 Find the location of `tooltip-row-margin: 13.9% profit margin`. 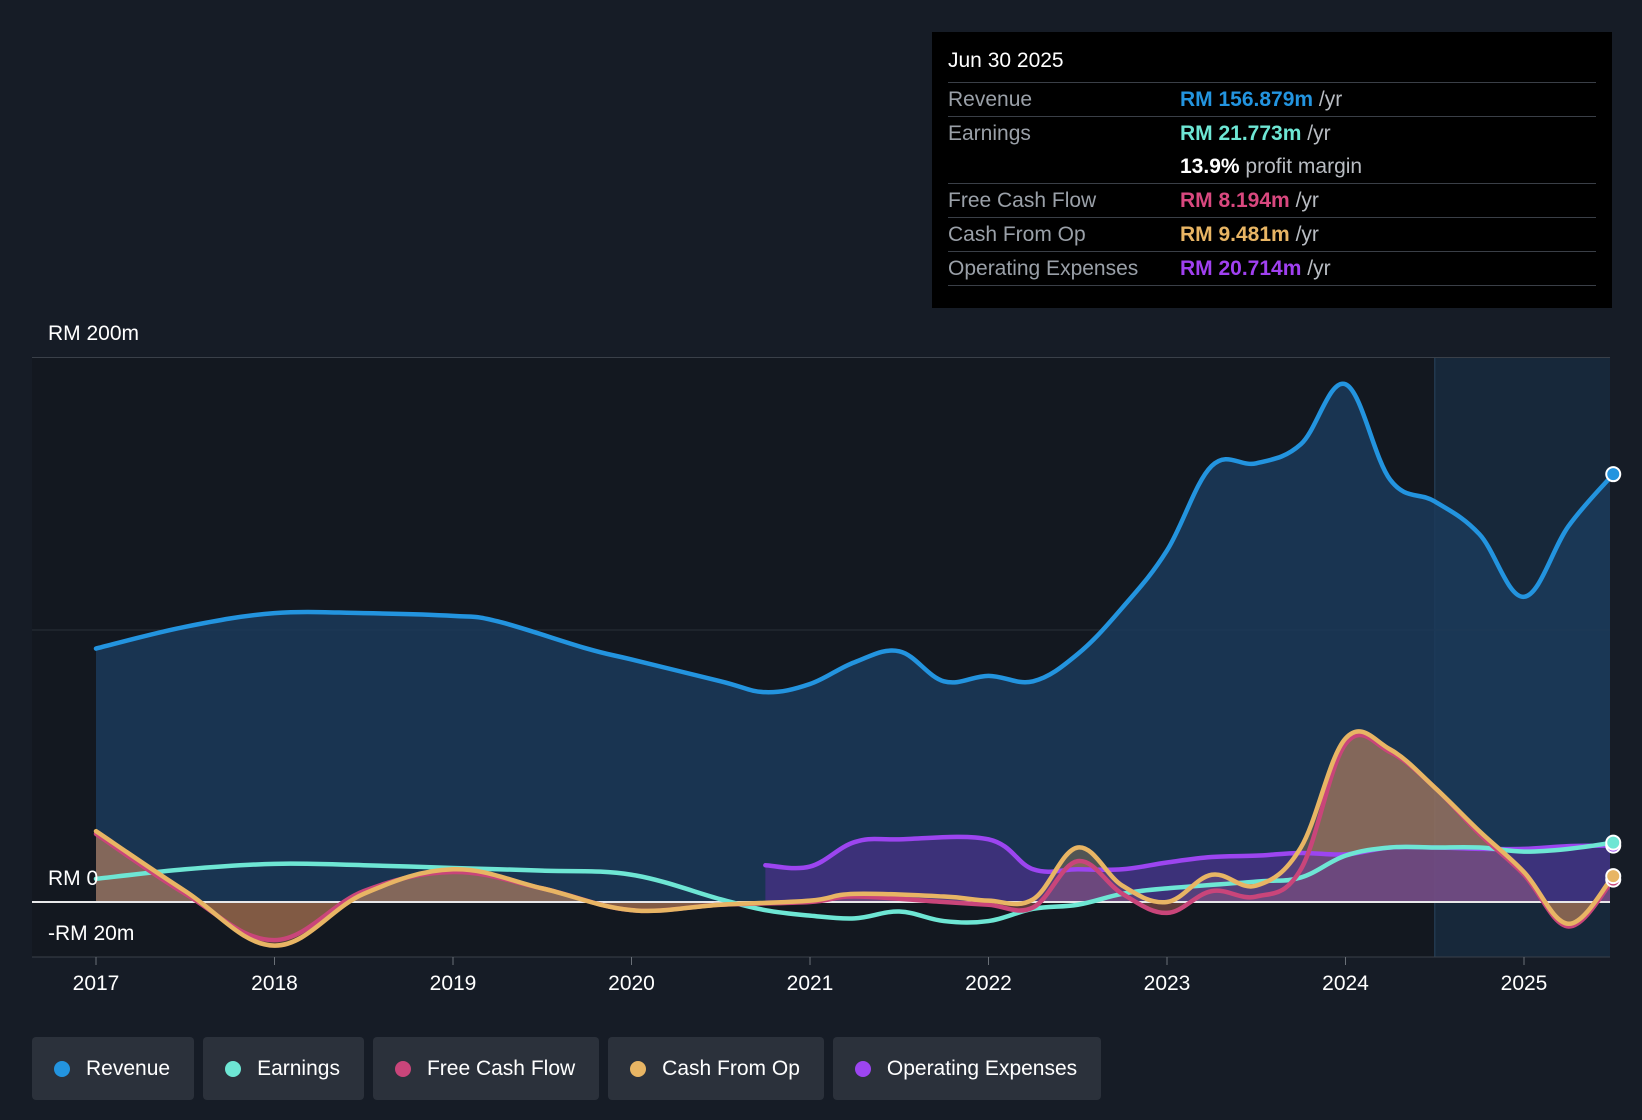

tooltip-row-margin: 13.9% profit margin is located at coordinates (1272, 167).